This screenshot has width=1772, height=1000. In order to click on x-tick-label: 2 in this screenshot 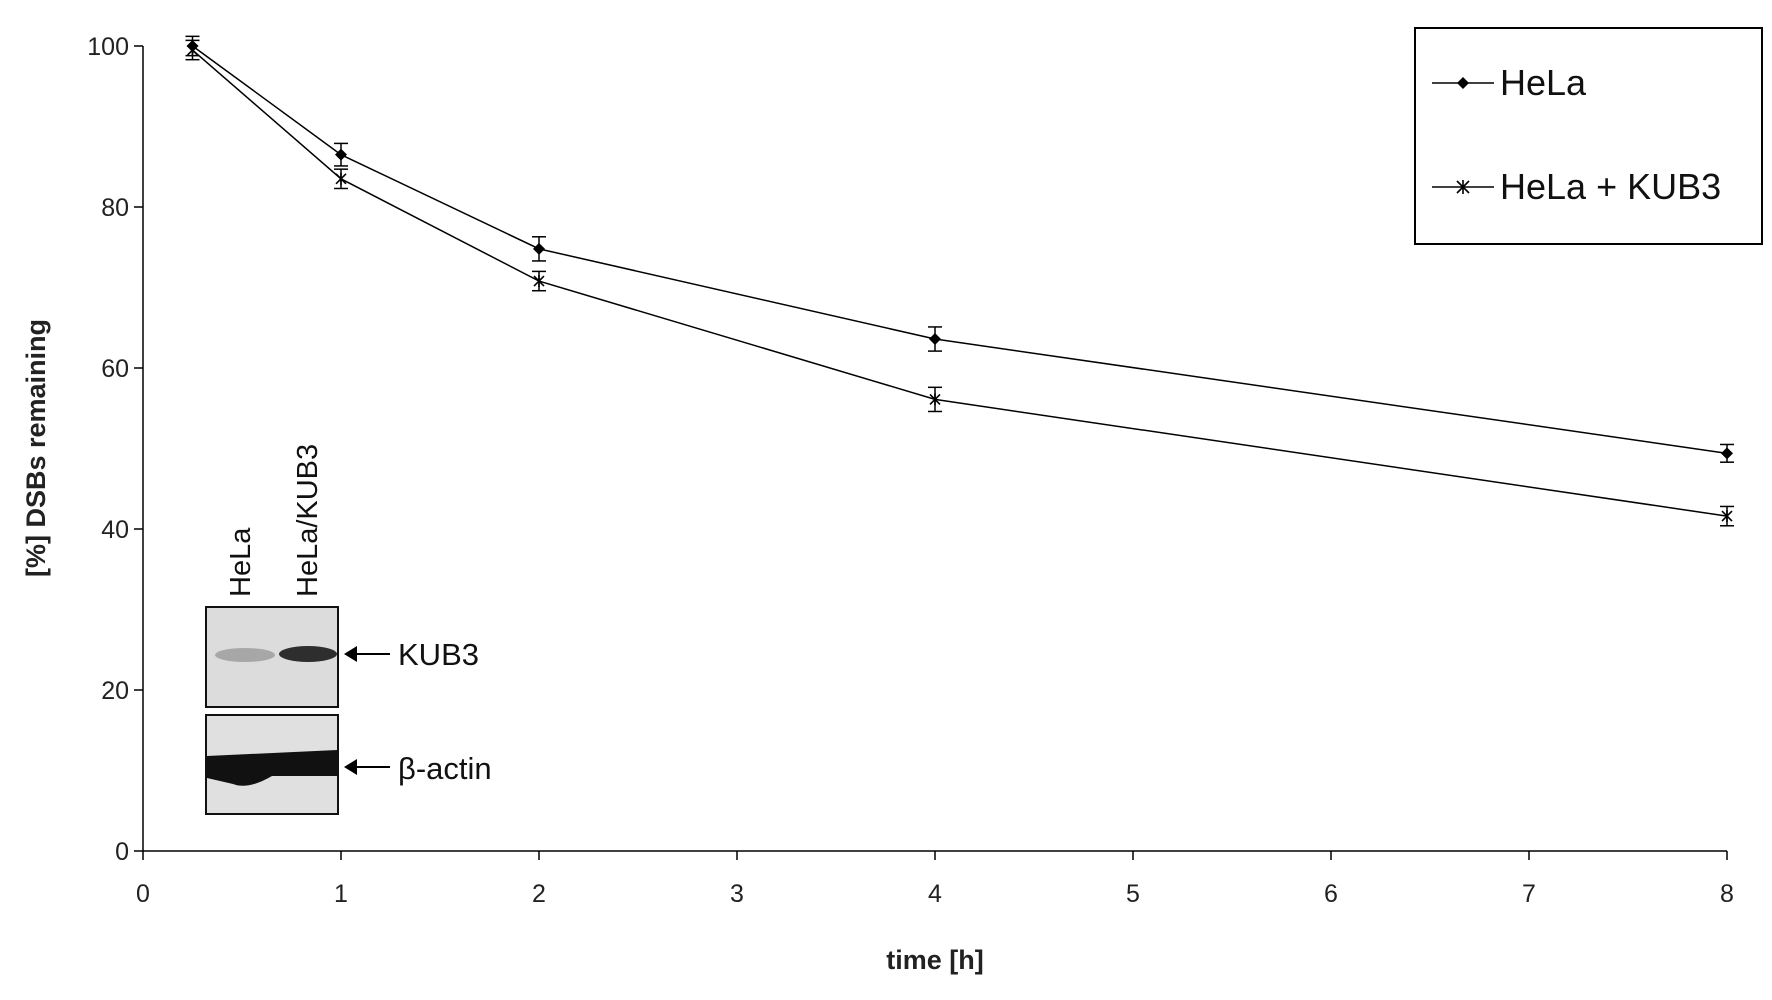, I will do `click(539, 894)`.